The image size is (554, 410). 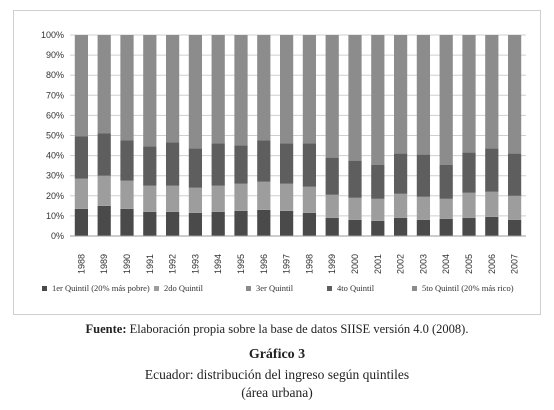 I want to click on x-tick-label: 2007, so click(x=515, y=264).